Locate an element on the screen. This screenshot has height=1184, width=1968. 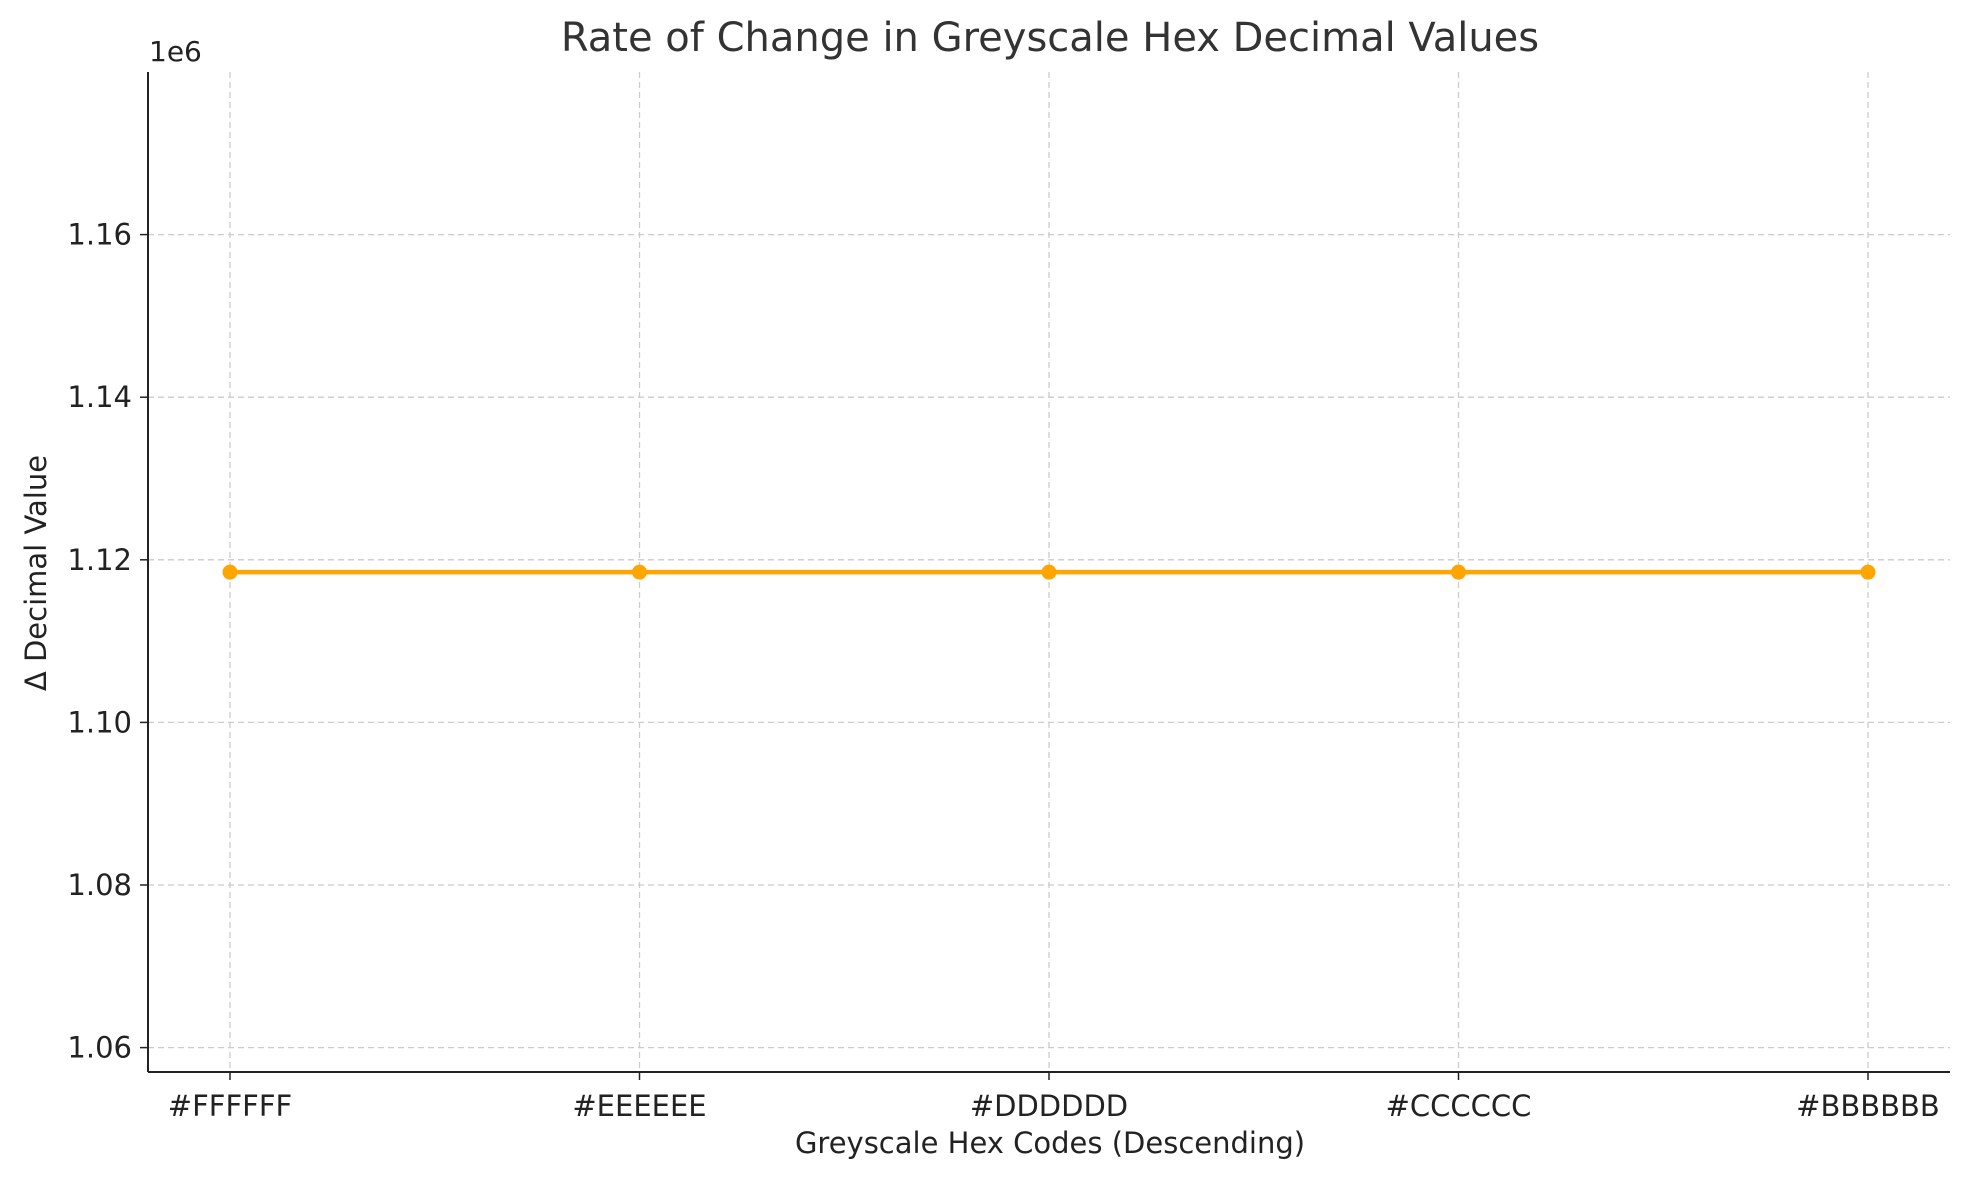
y-tick-label: 1.10 is located at coordinates (99, 722).